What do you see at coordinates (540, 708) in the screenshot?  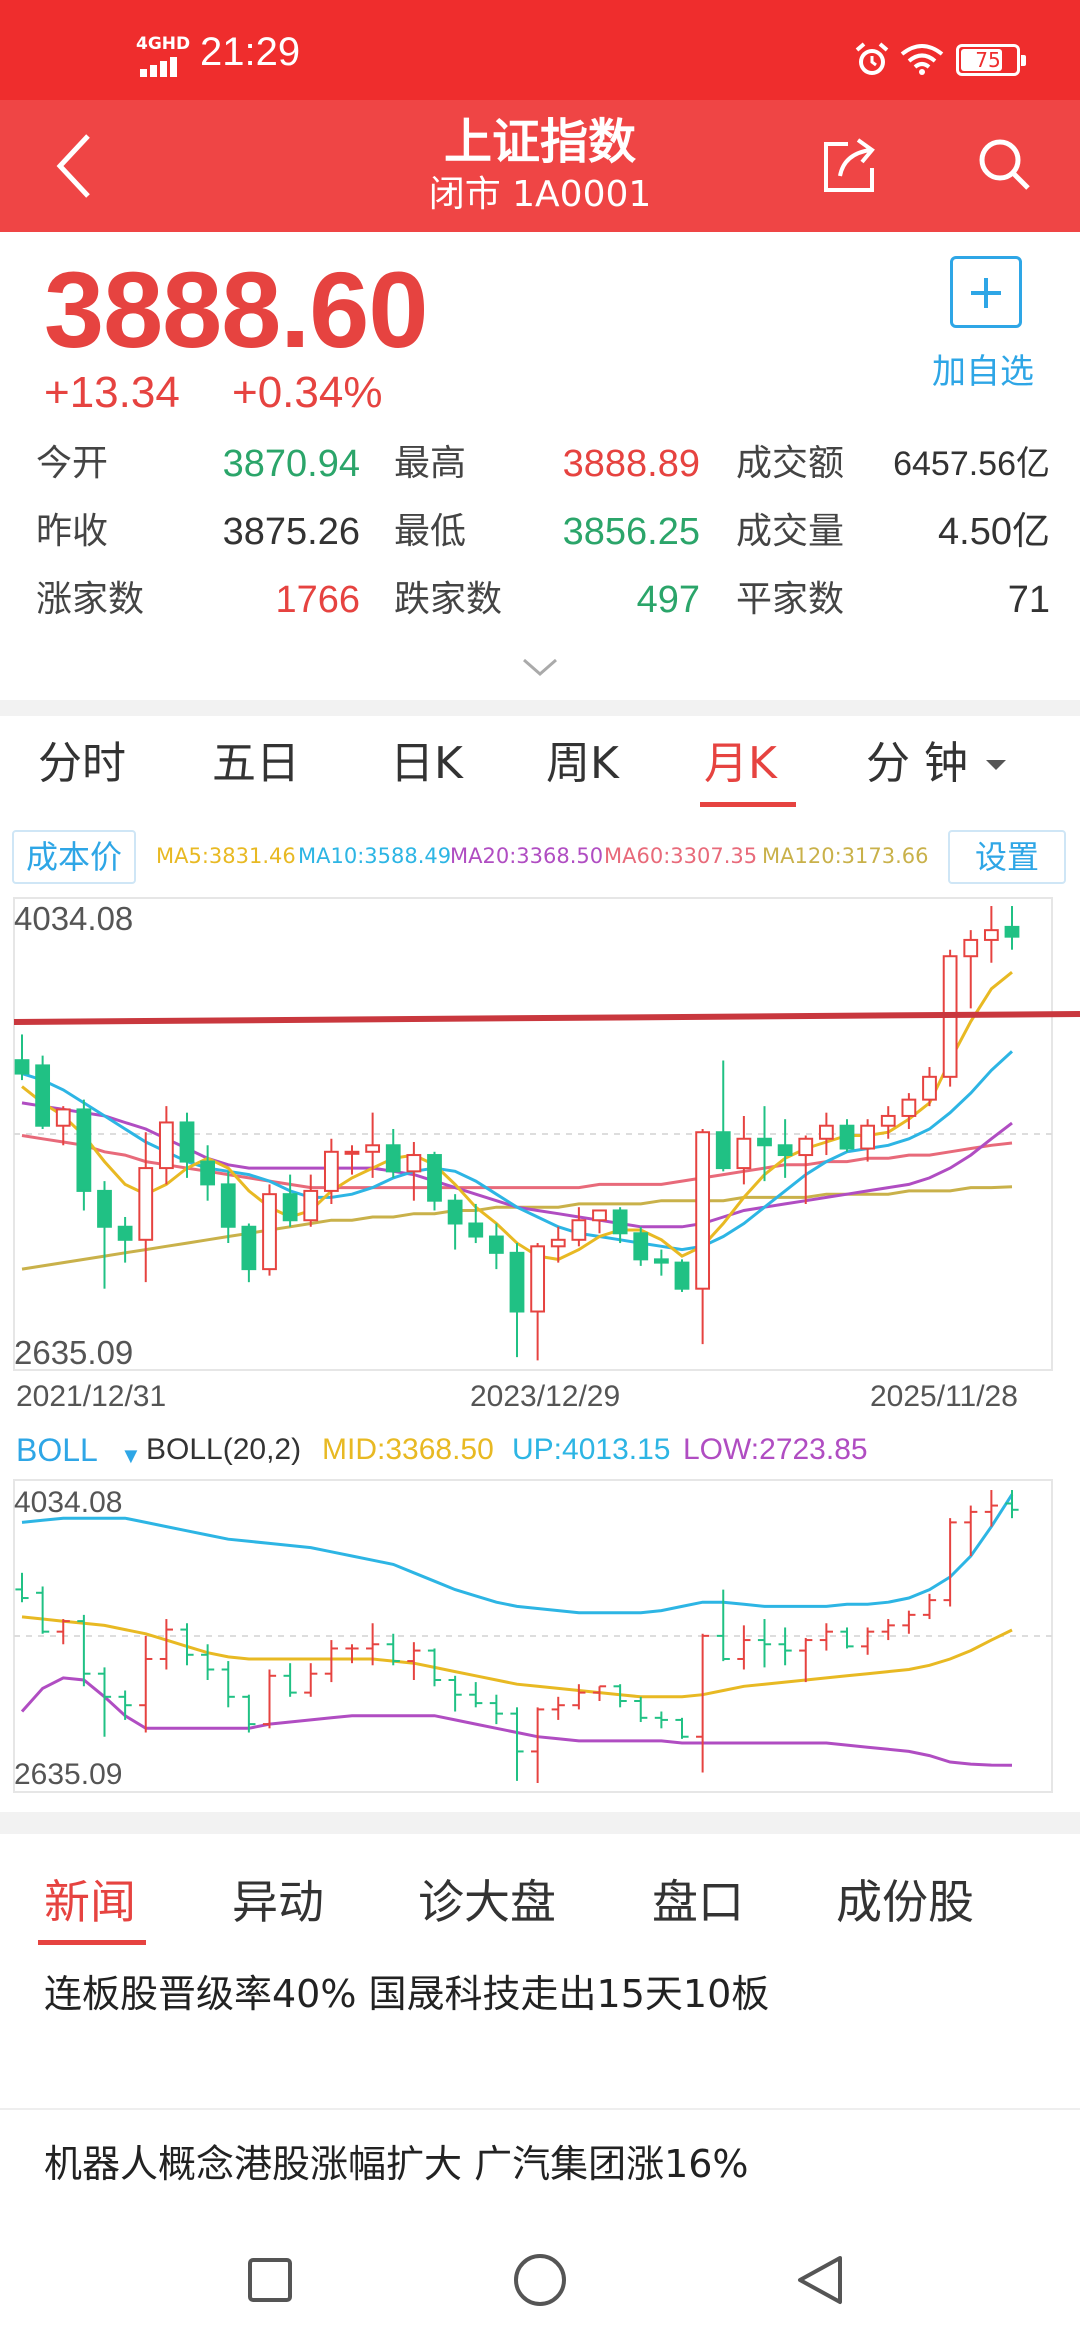 I see `section-divider` at bounding box center [540, 708].